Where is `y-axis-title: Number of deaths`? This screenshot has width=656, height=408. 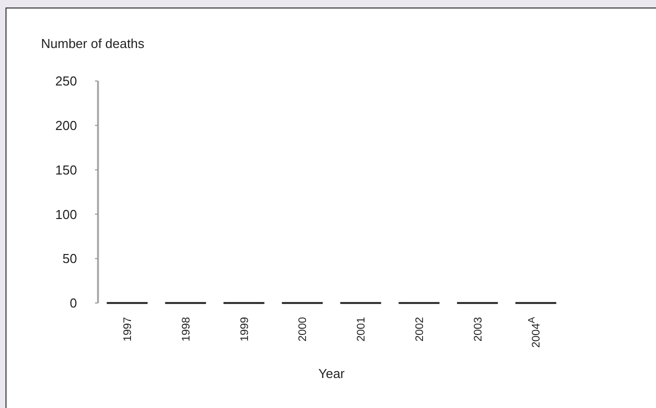
y-axis-title: Number of deaths is located at coordinates (93, 43).